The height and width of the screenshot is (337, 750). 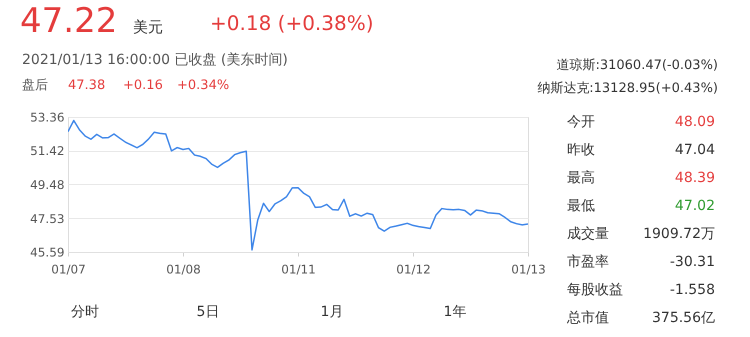 I want to click on x-tick-label: 01/12, so click(x=413, y=269).